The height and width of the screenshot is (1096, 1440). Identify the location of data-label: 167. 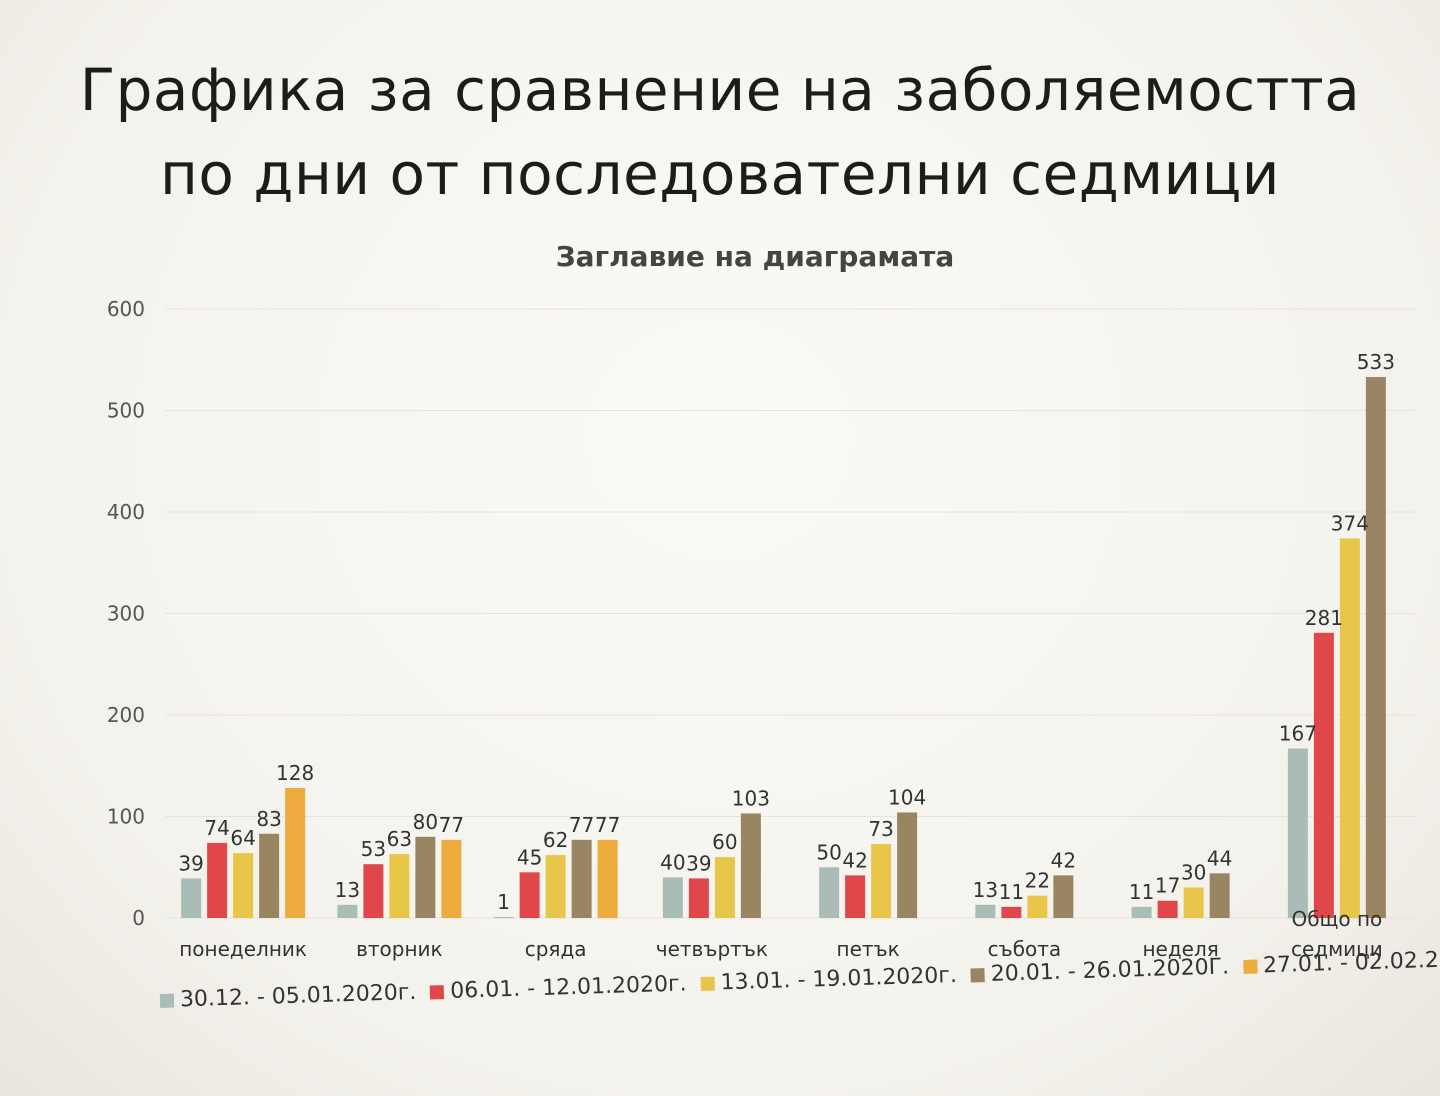
(1298, 733).